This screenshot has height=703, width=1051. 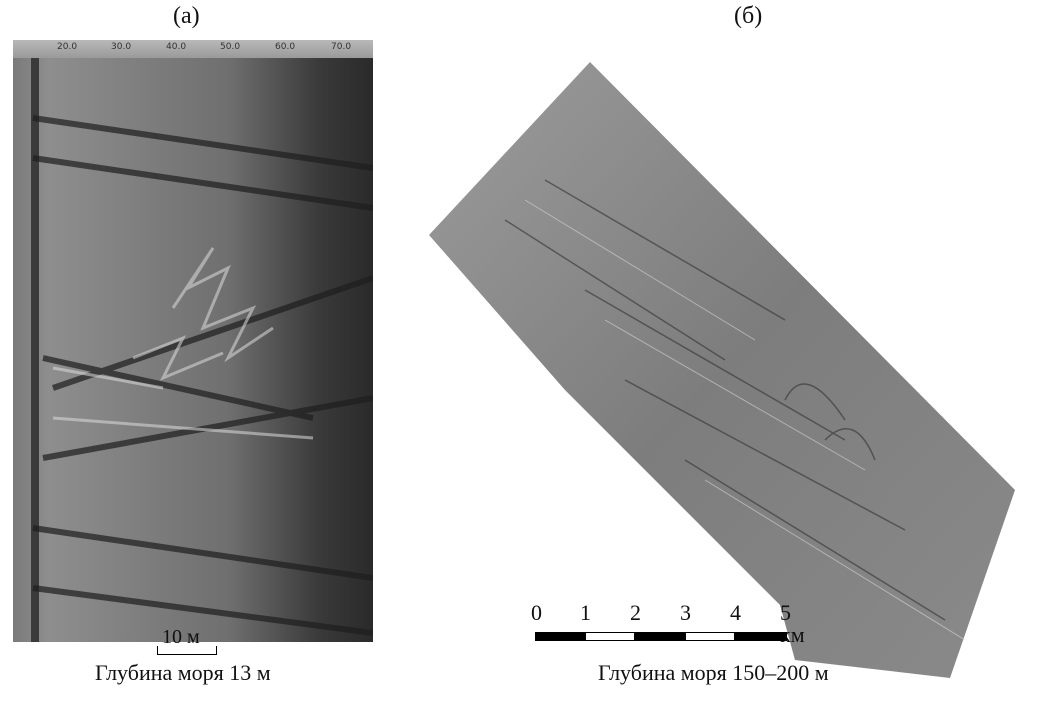 What do you see at coordinates (183, 672) in the screenshot?
I see `panel-a-caption: Глубина моря 13 м` at bounding box center [183, 672].